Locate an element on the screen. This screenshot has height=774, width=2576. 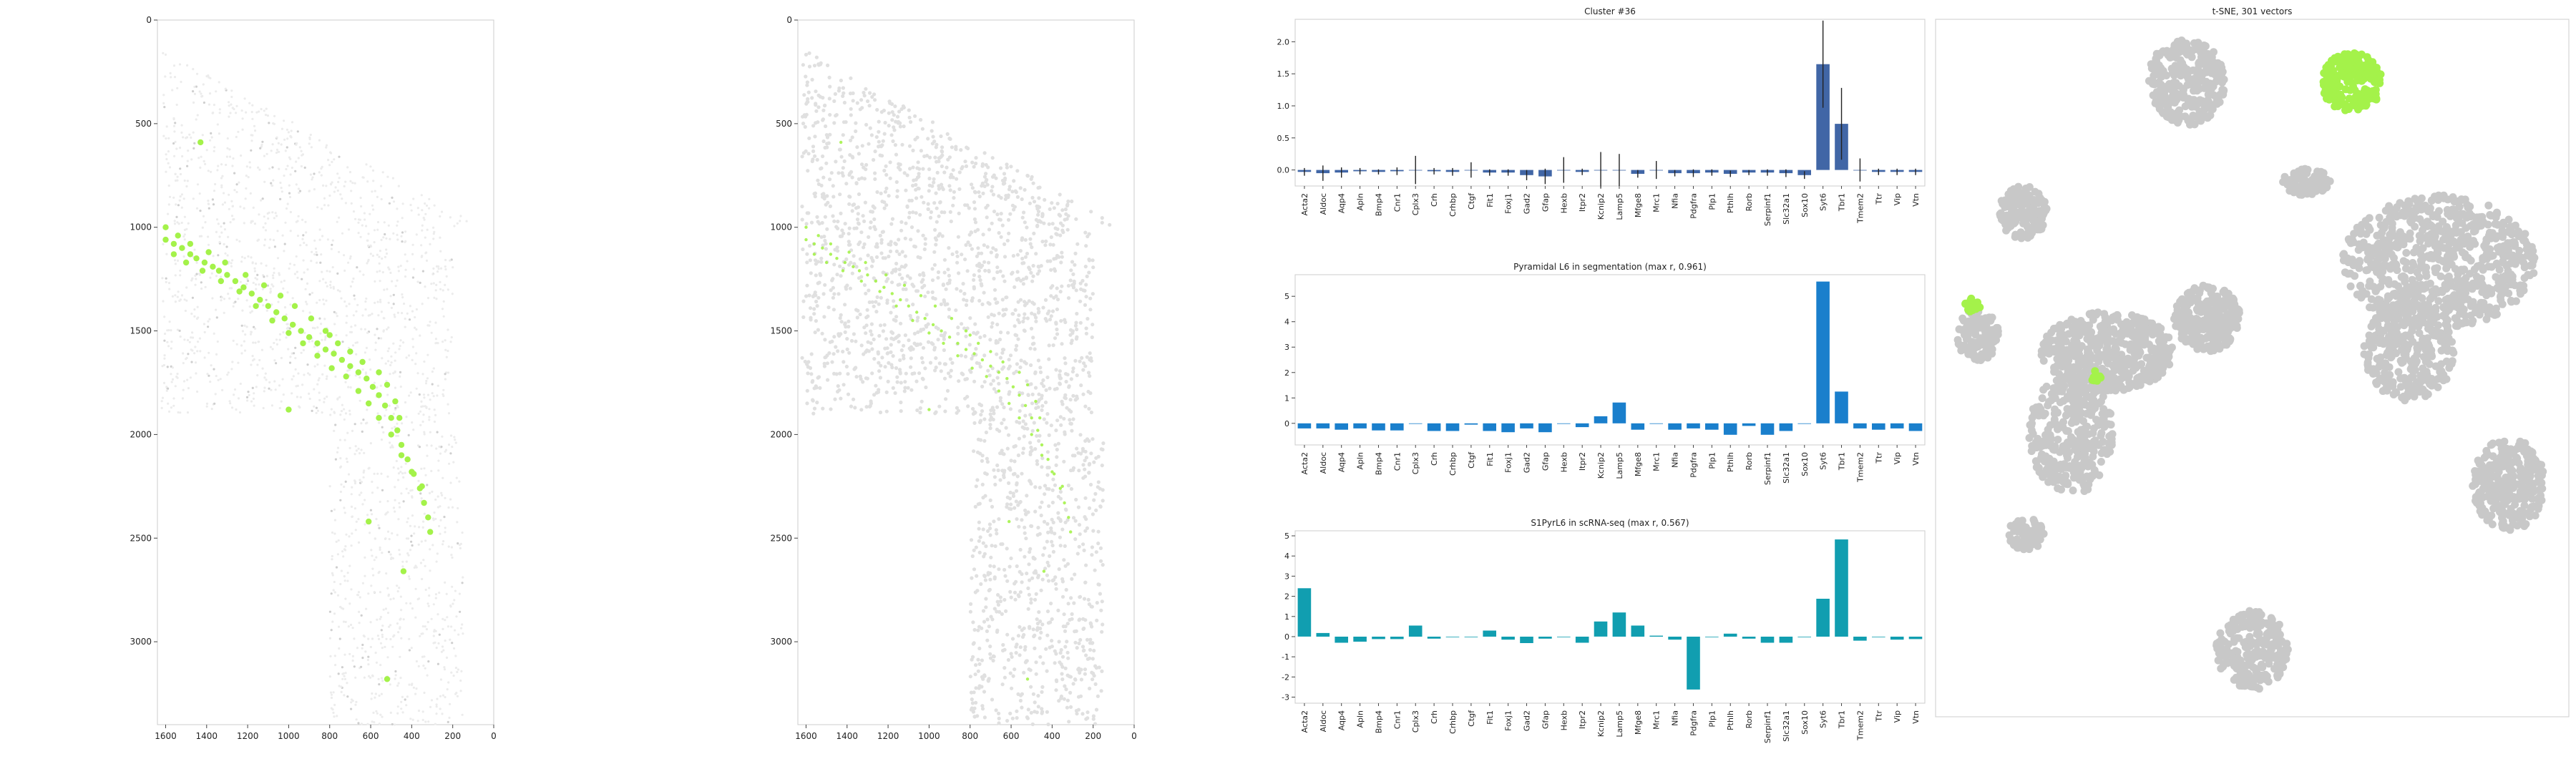
x-tick-label: Fit1 is located at coordinates (1490, 717).